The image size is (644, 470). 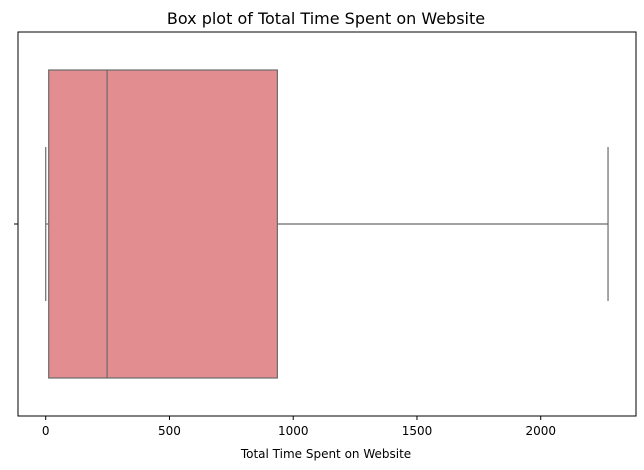 What do you see at coordinates (540, 431) in the screenshot?
I see `x-tick-label: 2000` at bounding box center [540, 431].